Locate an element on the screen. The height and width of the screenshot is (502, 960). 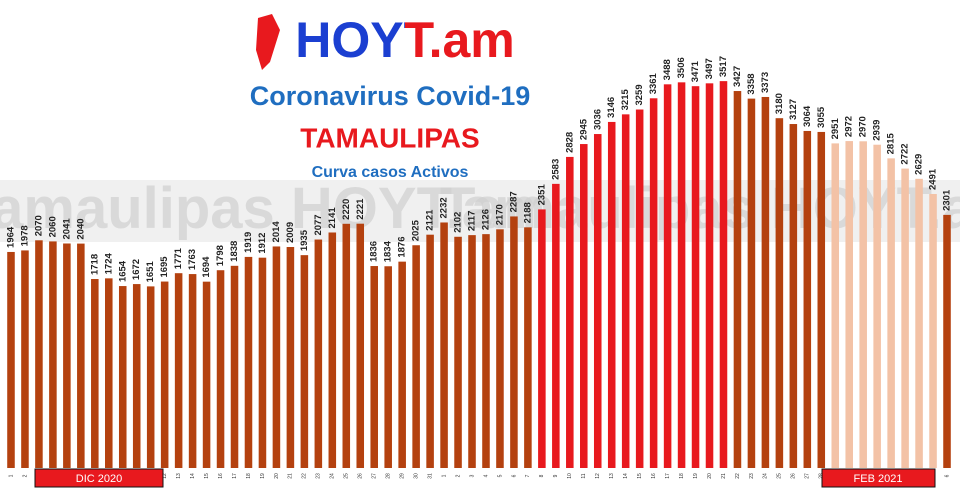
value-label: 1935 is located at coordinates (304, 240).